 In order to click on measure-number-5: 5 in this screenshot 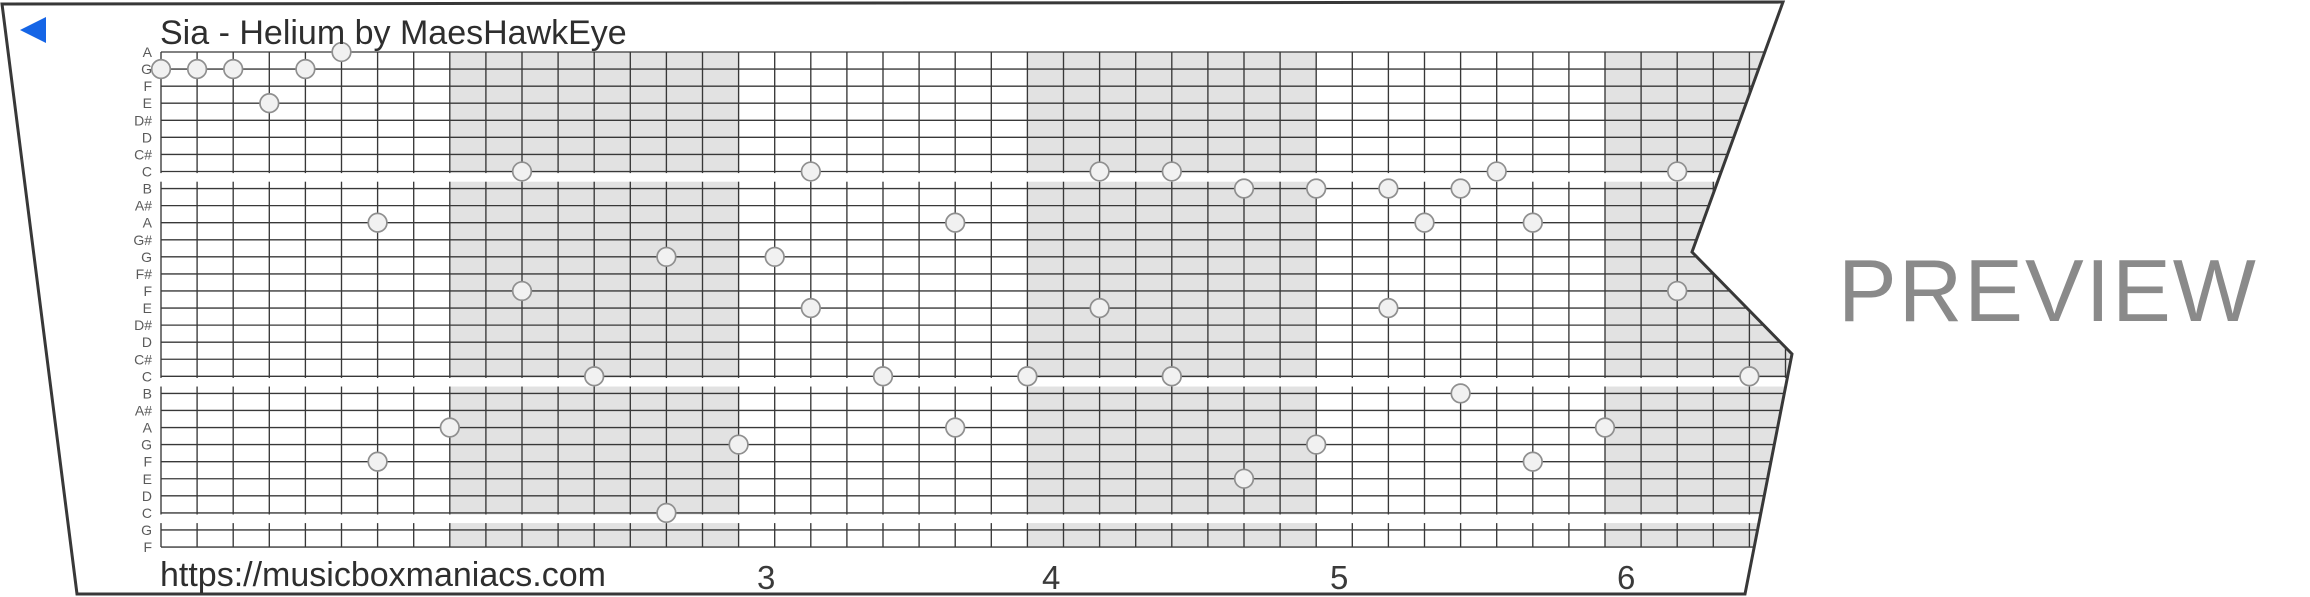, I will do `click(1339, 577)`.